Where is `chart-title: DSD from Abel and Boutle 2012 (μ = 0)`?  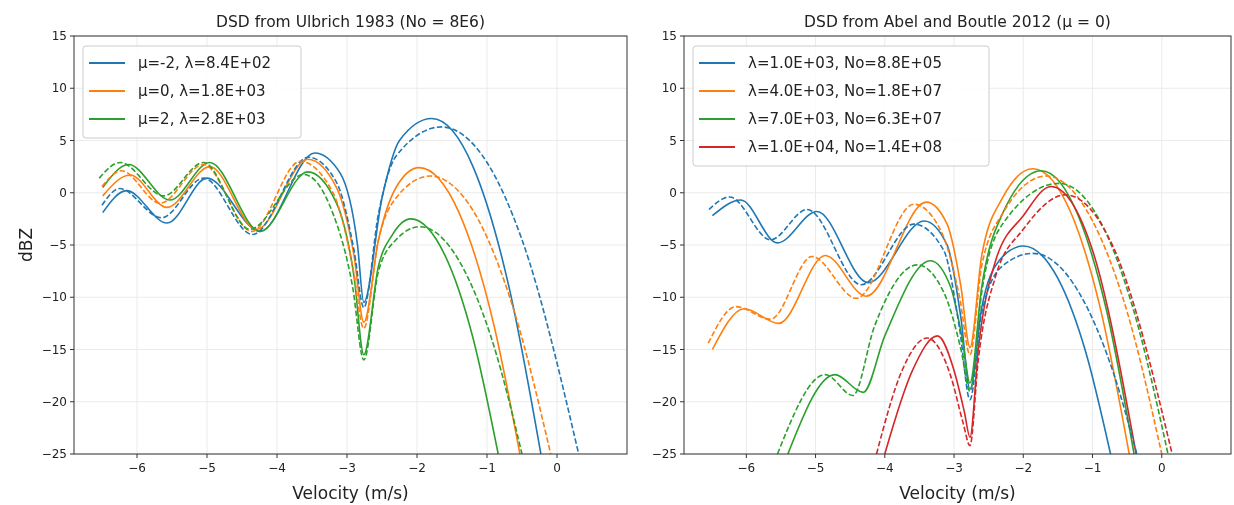
chart-title: DSD from Abel and Boutle 2012 (μ = 0) is located at coordinates (957, 22).